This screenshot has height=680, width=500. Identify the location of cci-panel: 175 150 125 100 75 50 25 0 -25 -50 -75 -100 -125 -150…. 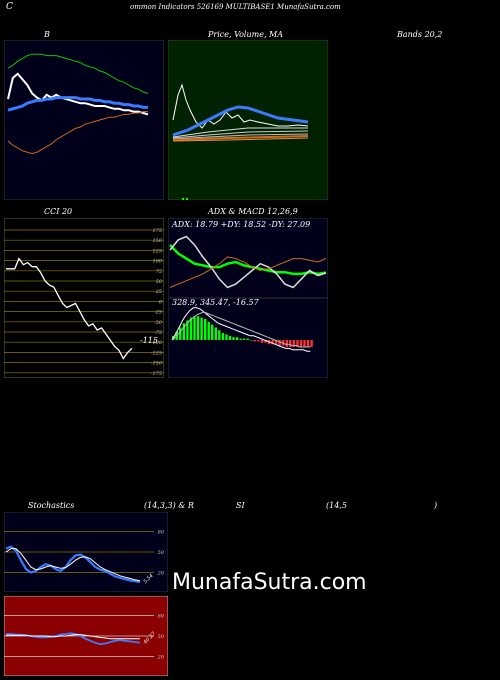
(84, 298).